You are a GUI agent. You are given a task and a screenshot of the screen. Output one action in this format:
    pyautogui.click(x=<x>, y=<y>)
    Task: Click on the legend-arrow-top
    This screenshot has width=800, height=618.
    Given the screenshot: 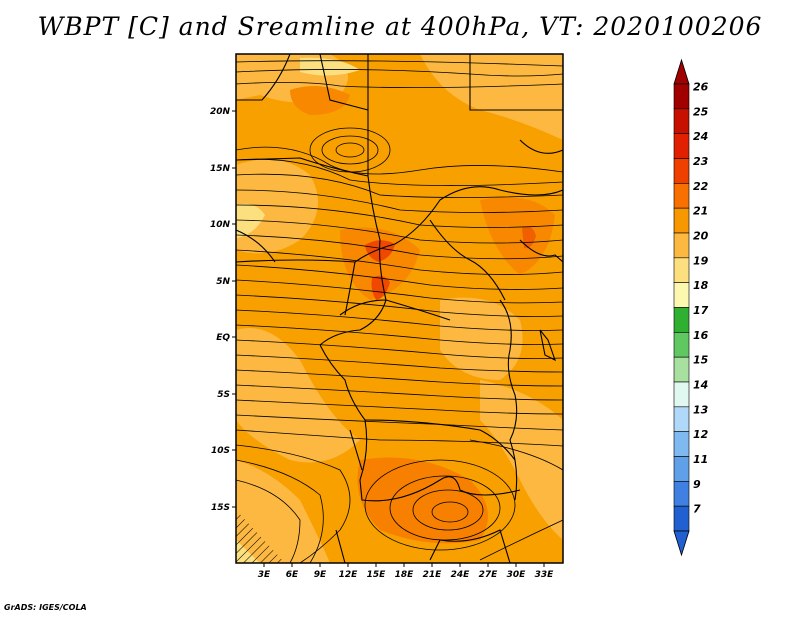 What is the action you would take?
    pyautogui.click(x=681, y=71)
    